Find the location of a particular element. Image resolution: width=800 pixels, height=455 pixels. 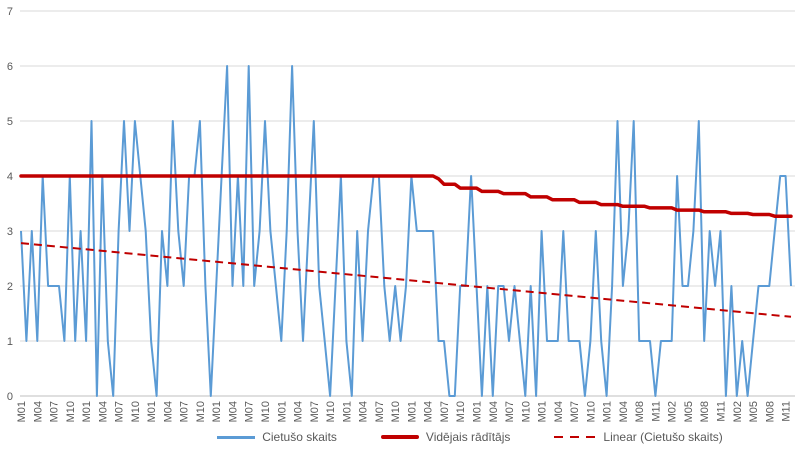

y-tick-label: 3 is located at coordinates (10, 232).